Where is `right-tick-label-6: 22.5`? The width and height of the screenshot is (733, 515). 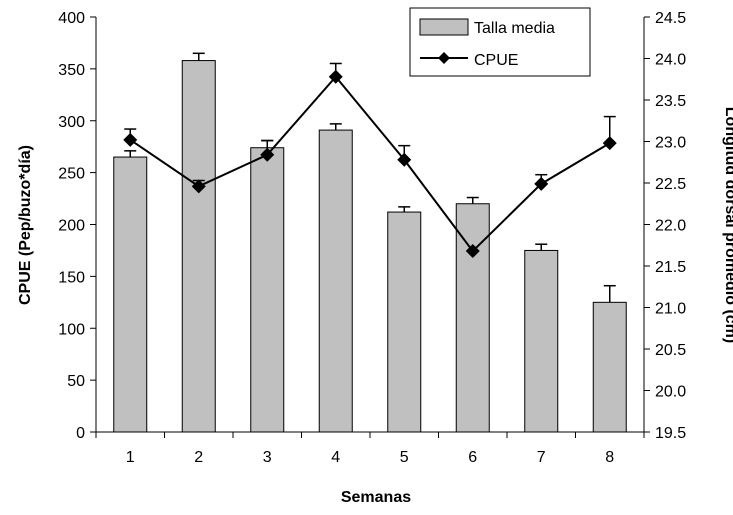 right-tick-label-6: 22.5 is located at coordinates (670, 184).